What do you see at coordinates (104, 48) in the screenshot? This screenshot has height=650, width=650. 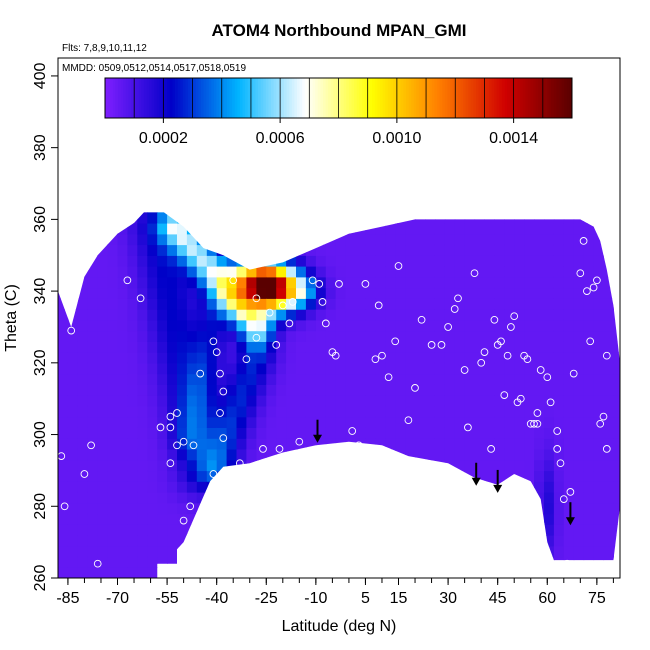 I see `flights-annotation: Flts: 7,8,9,10,11,12` at bounding box center [104, 48].